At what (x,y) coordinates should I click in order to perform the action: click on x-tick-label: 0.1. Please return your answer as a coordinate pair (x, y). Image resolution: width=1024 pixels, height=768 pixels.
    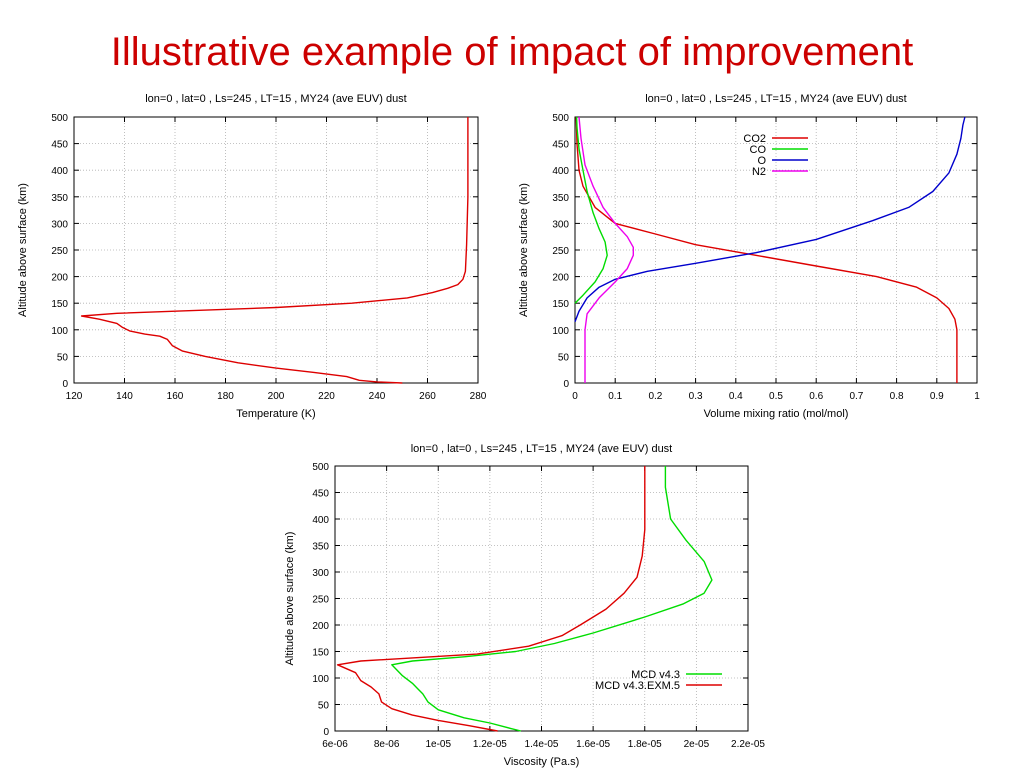
    Looking at the image, I should click on (615, 396).